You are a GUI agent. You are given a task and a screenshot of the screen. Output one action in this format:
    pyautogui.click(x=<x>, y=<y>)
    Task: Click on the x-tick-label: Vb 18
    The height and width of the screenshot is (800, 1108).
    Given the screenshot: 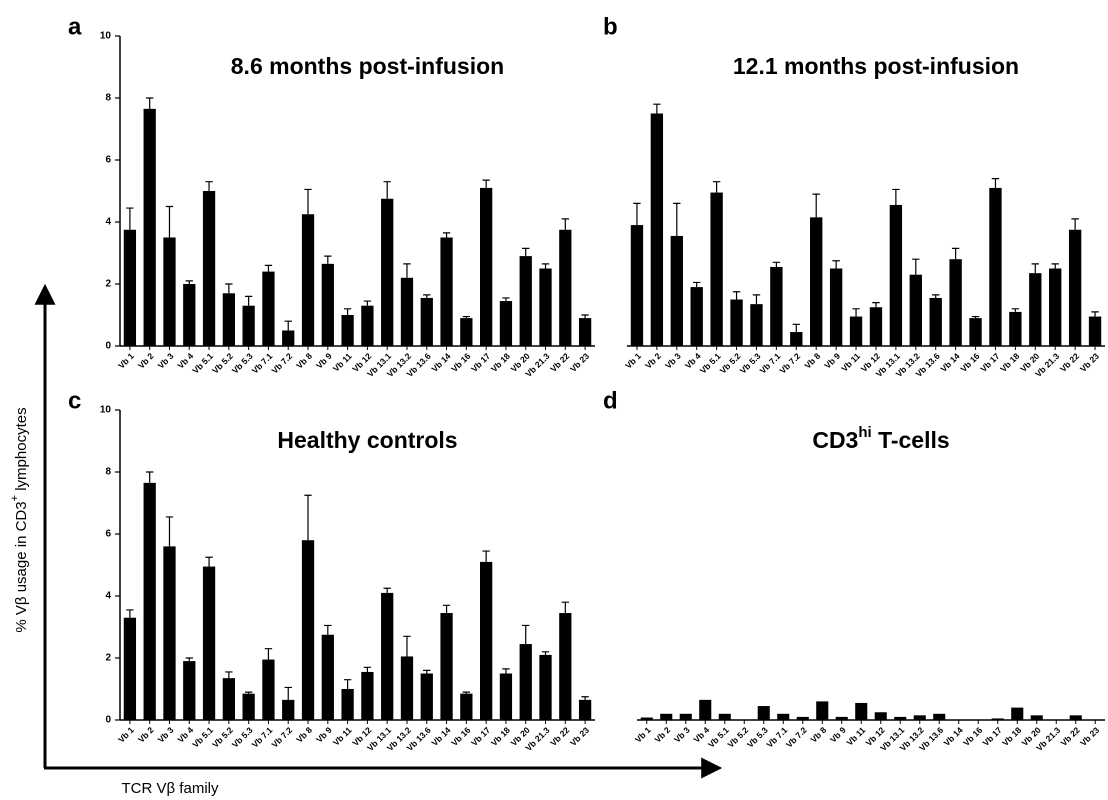 What is the action you would take?
    pyautogui.click(x=500, y=736)
    